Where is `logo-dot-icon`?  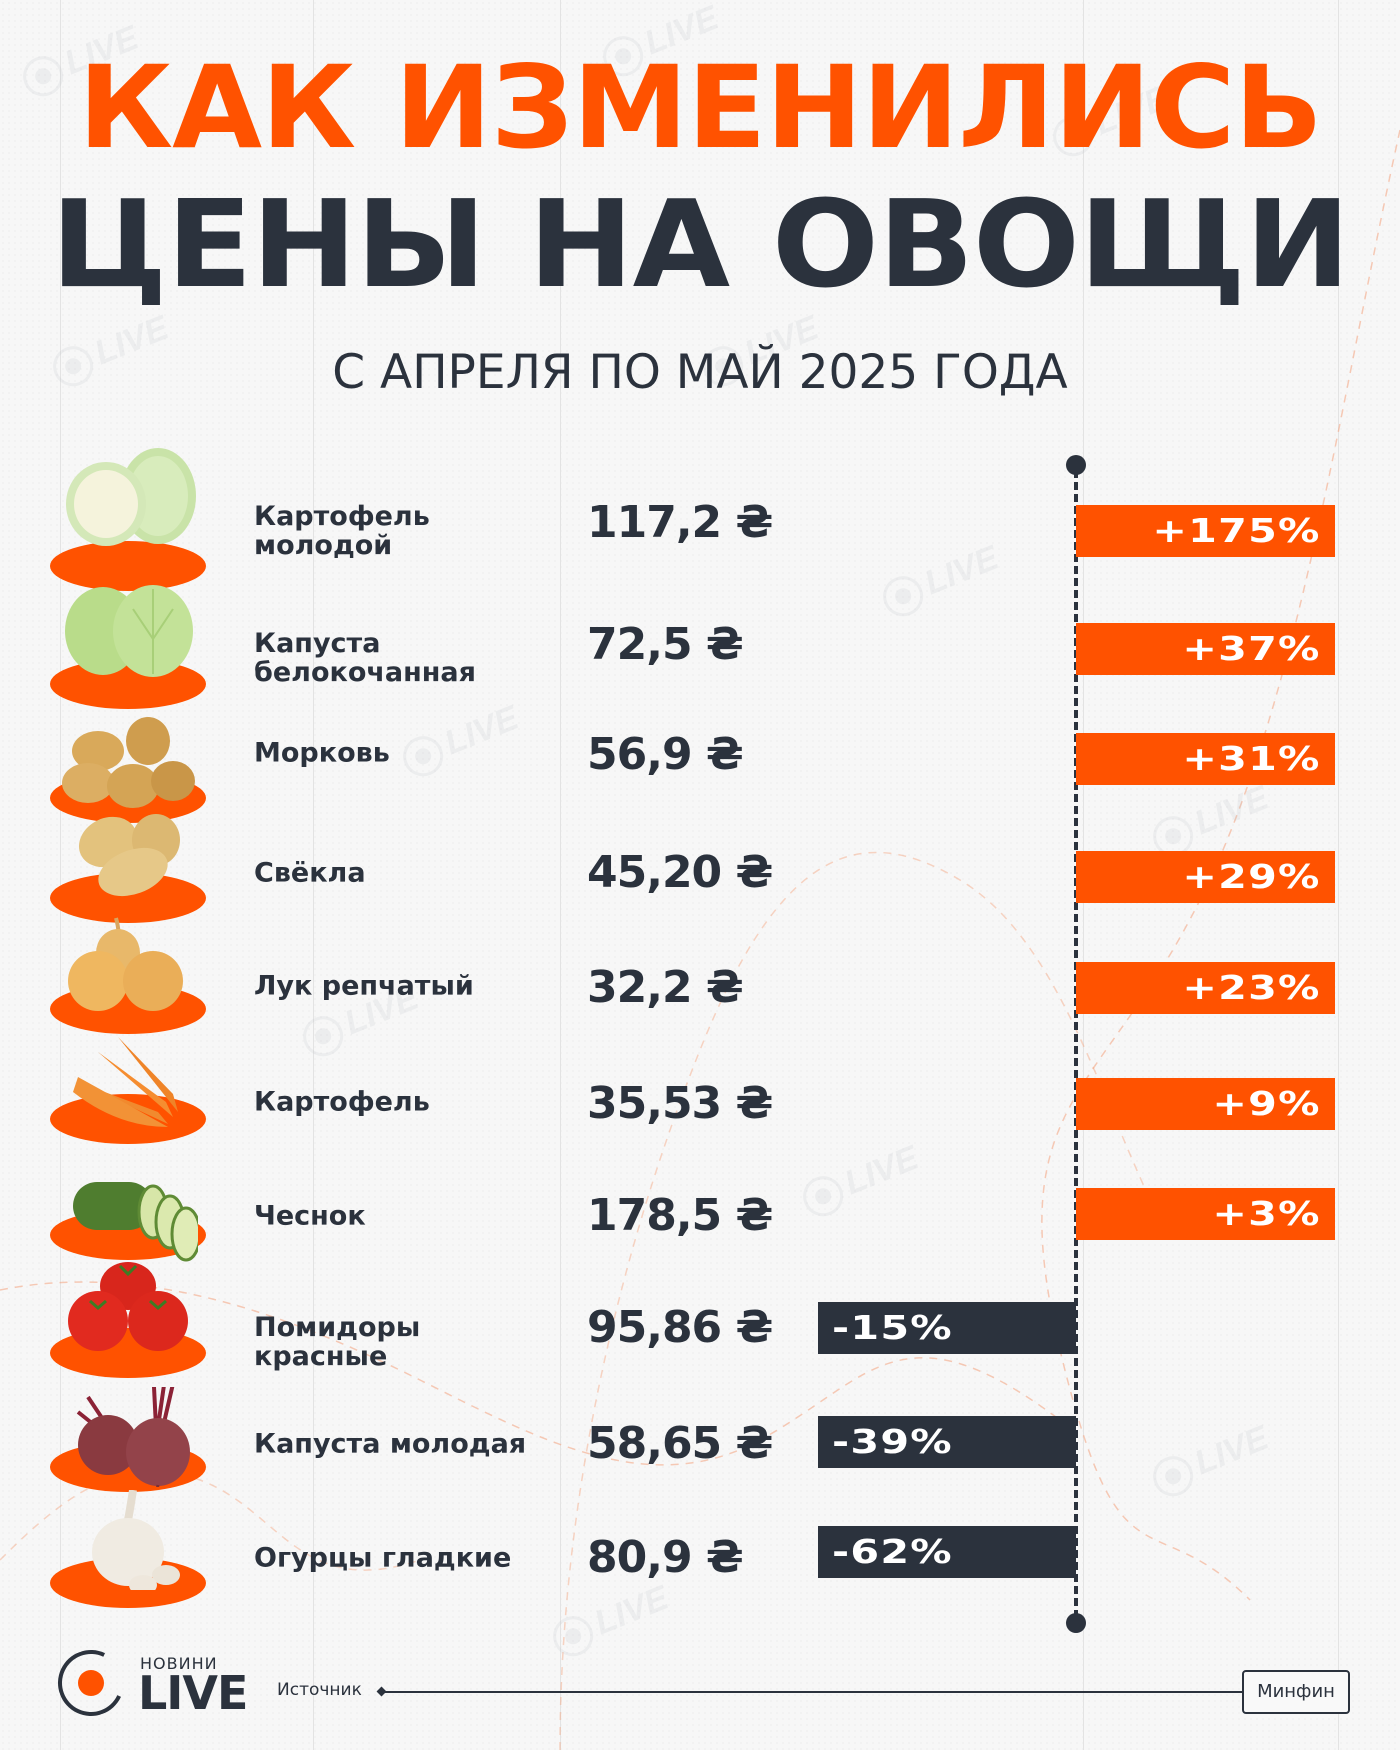
logo-dot-icon is located at coordinates (91, 1683).